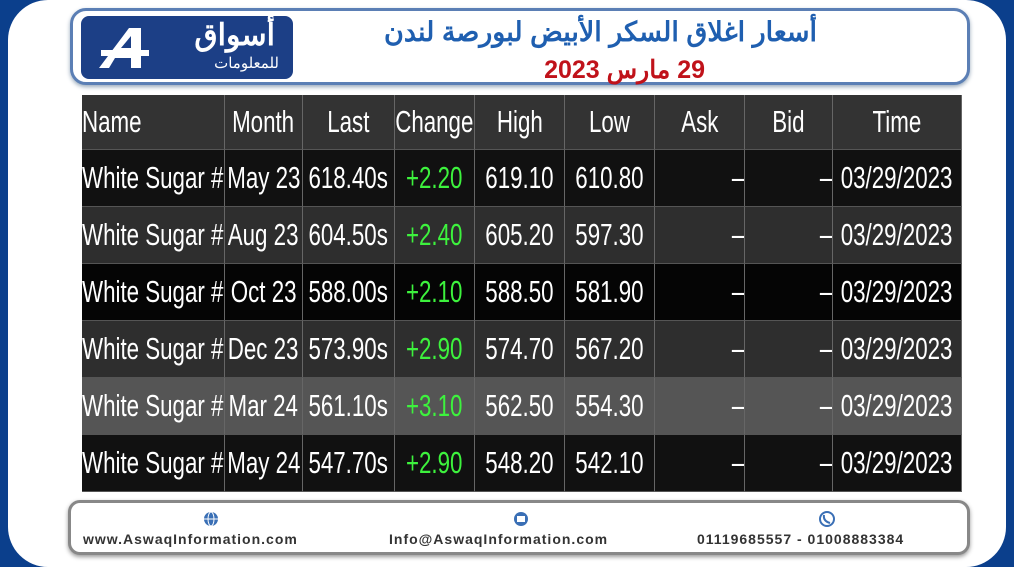  I want to click on column-header: Change, so click(435, 122).